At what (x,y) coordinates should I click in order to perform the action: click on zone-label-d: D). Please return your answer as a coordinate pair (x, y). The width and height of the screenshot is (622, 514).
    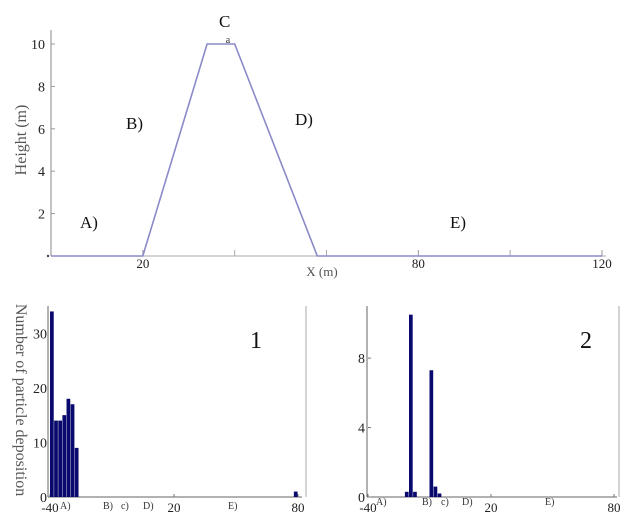
    Looking at the image, I should click on (304, 119).